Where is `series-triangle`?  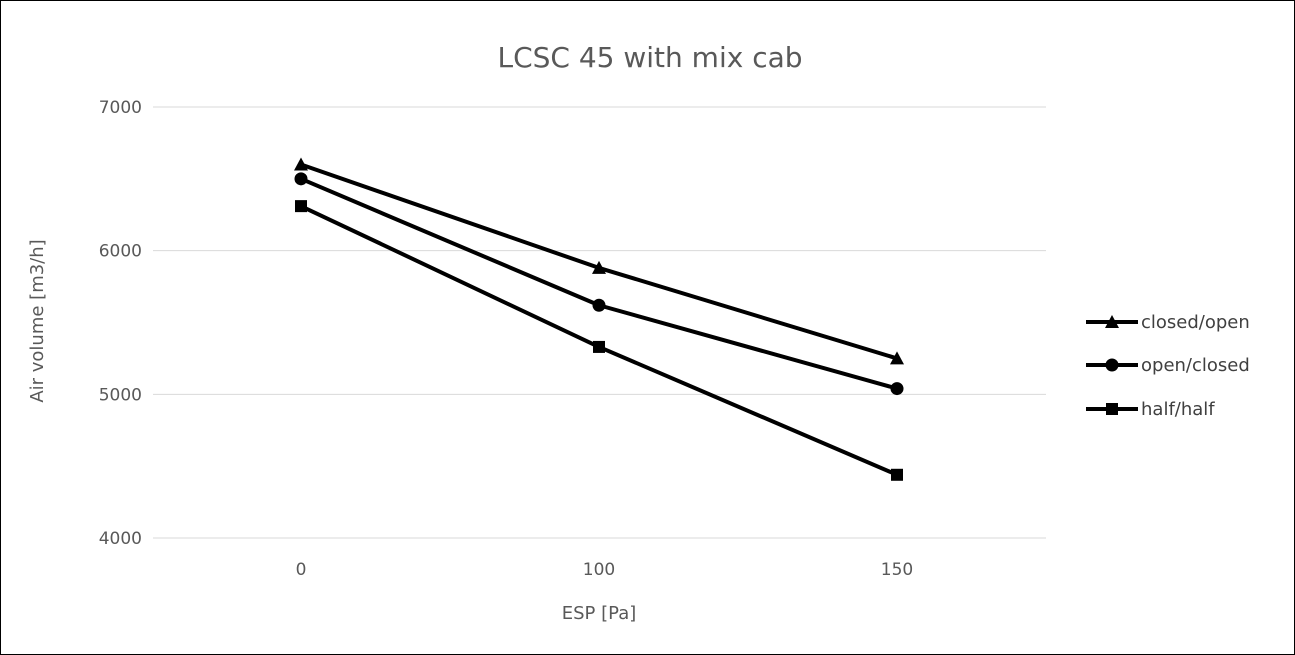
series-triangle is located at coordinates (599, 261).